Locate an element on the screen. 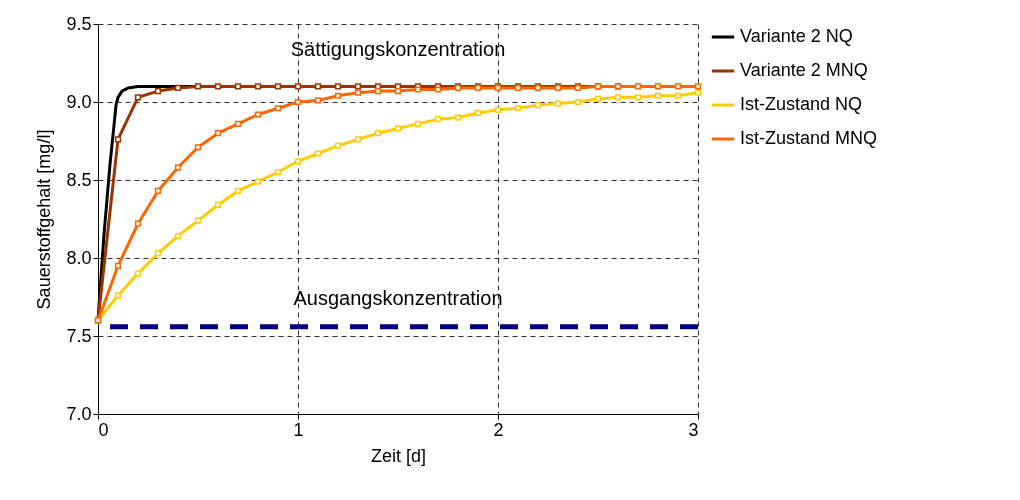 The height and width of the screenshot is (500, 1020). x-tick-label: 1 is located at coordinates (298, 429).